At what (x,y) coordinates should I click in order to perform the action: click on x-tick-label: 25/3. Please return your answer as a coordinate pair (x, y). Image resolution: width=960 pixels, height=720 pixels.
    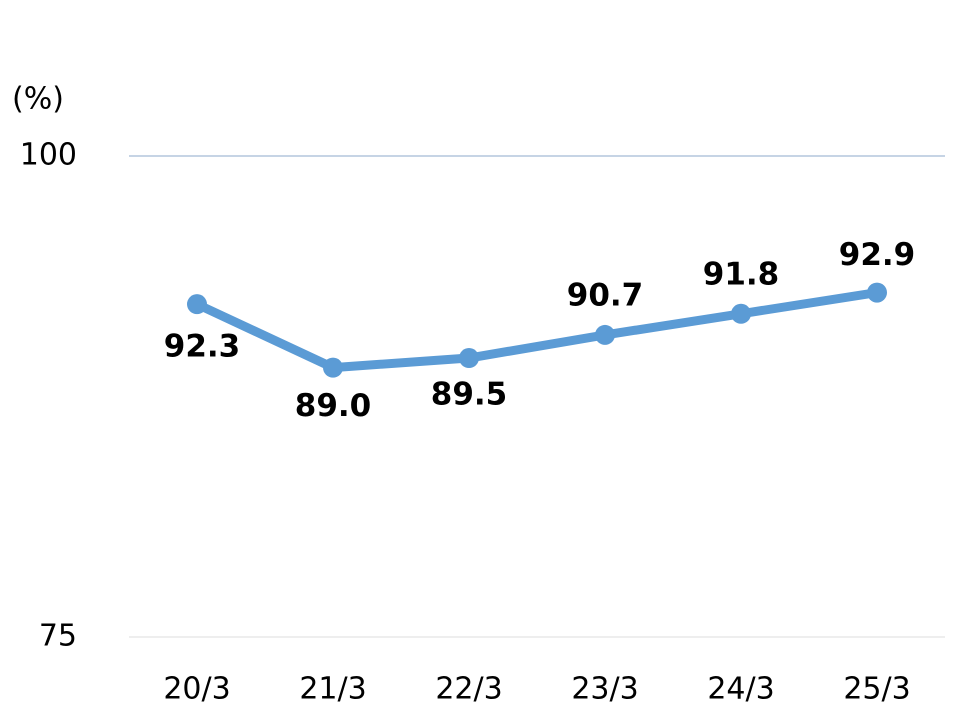
    Looking at the image, I should click on (876, 689).